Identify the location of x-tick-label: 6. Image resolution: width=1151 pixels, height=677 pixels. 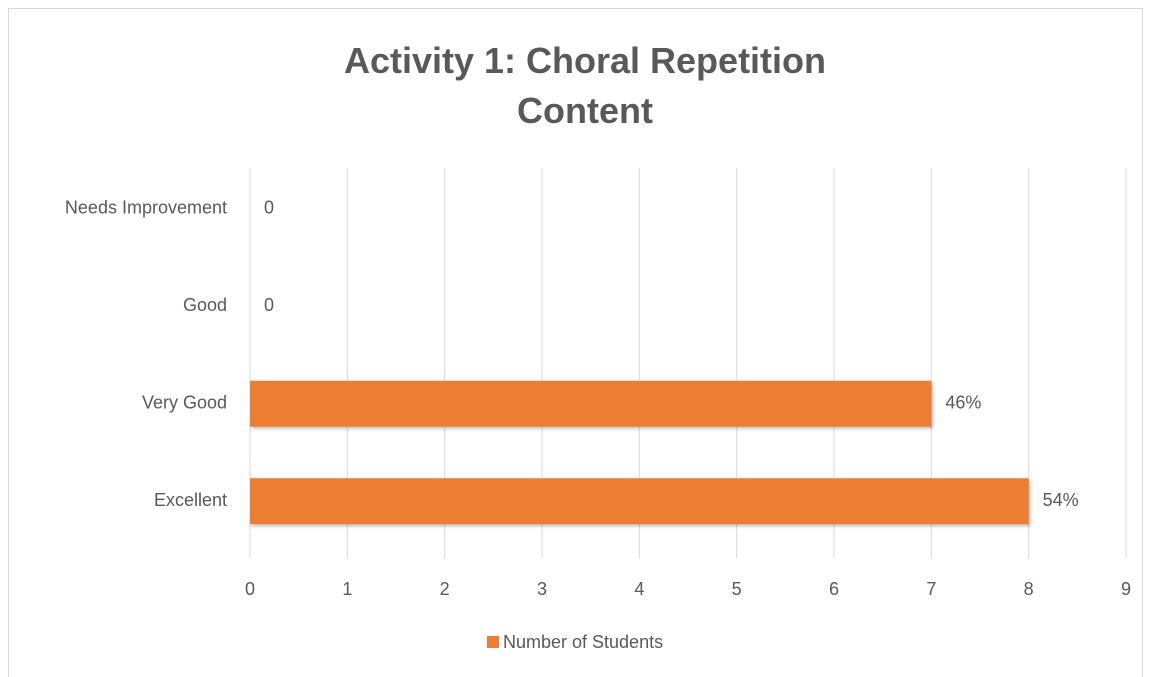
(834, 589).